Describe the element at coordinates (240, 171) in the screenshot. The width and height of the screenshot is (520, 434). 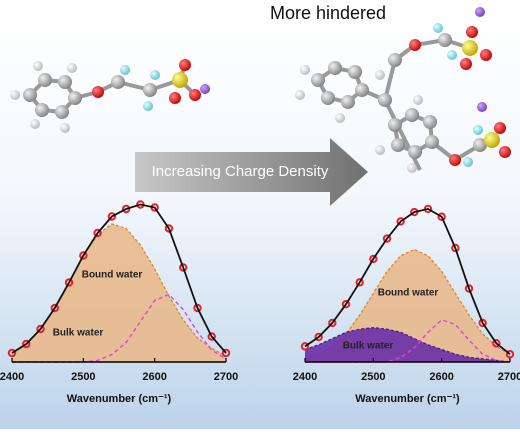
I see `arrow-label: Increasing Charge Density` at that location.